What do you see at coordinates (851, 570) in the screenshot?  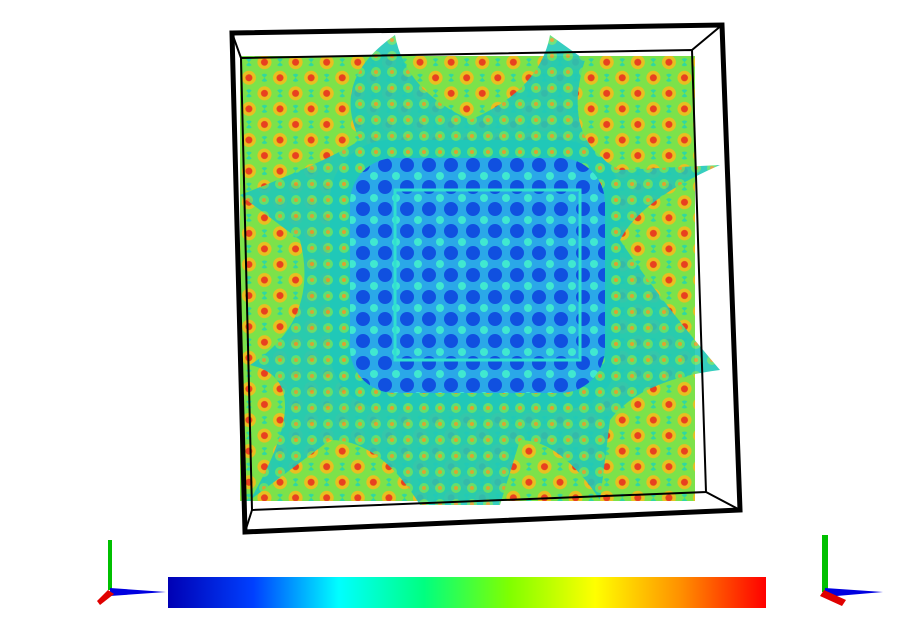 I see `axis-triad-right` at bounding box center [851, 570].